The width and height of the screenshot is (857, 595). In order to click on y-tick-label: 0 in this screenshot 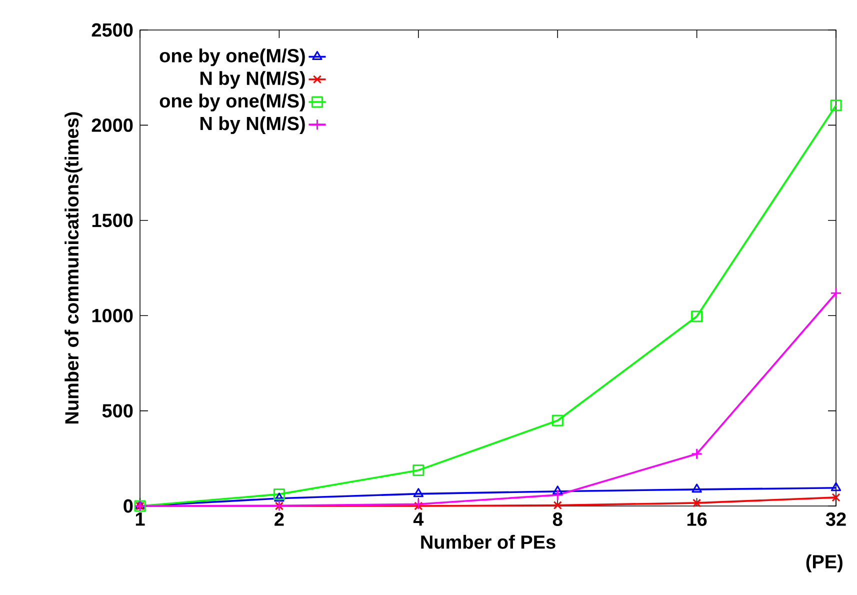, I will do `click(128, 506)`.